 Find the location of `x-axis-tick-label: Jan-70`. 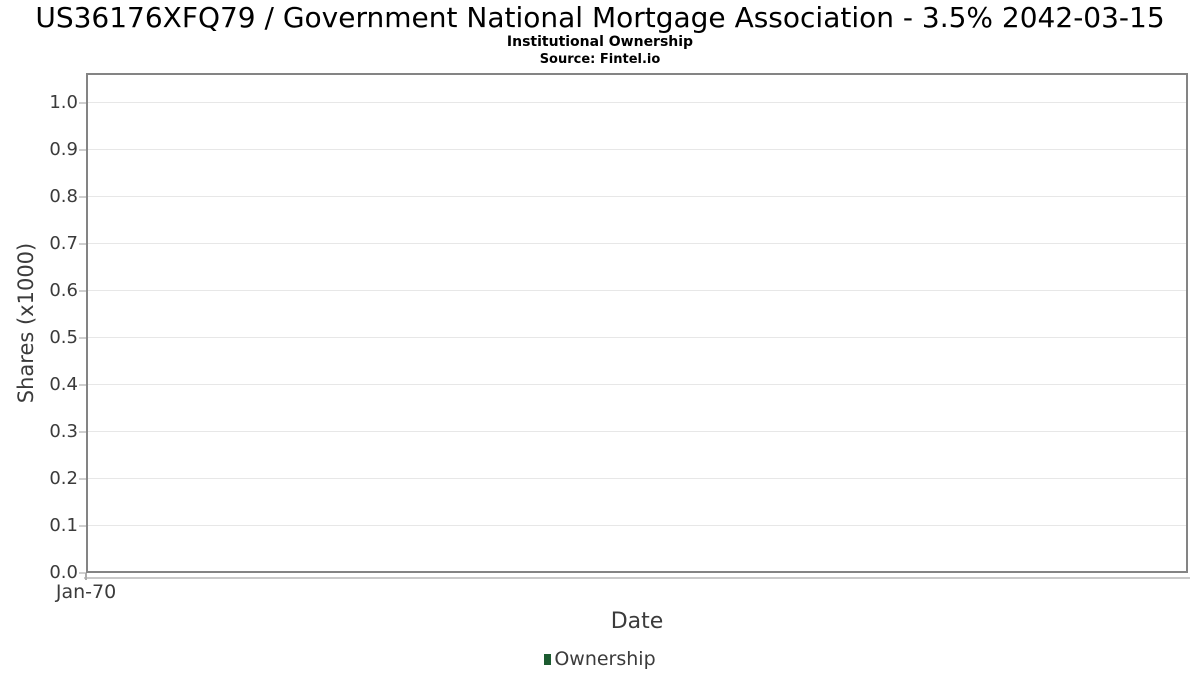

x-axis-tick-label: Jan-70 is located at coordinates (86, 592).